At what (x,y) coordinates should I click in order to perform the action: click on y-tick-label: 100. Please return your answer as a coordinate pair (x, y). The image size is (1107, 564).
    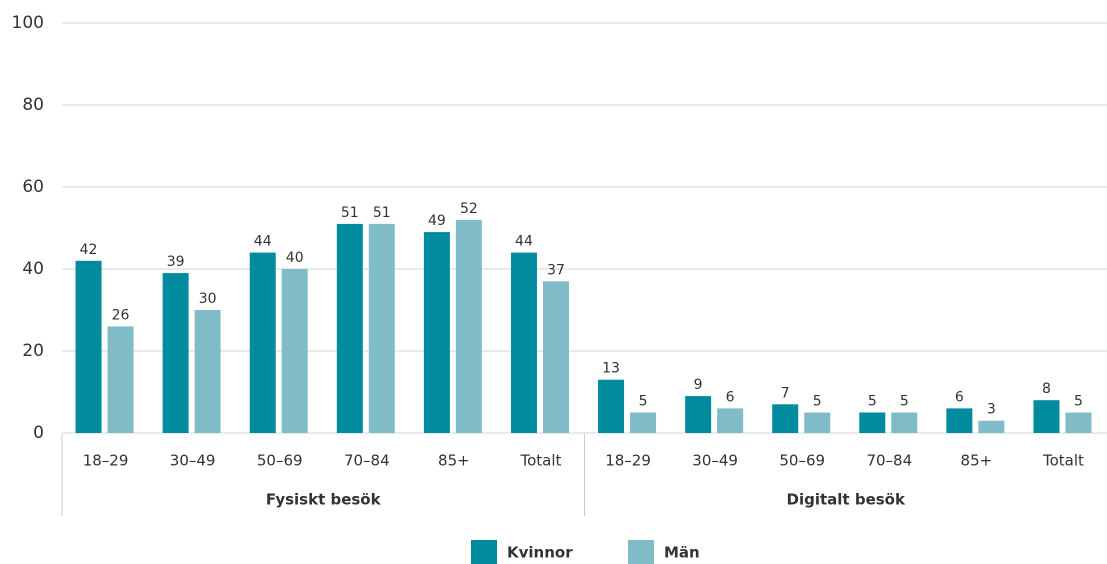
    Looking at the image, I should click on (28, 23).